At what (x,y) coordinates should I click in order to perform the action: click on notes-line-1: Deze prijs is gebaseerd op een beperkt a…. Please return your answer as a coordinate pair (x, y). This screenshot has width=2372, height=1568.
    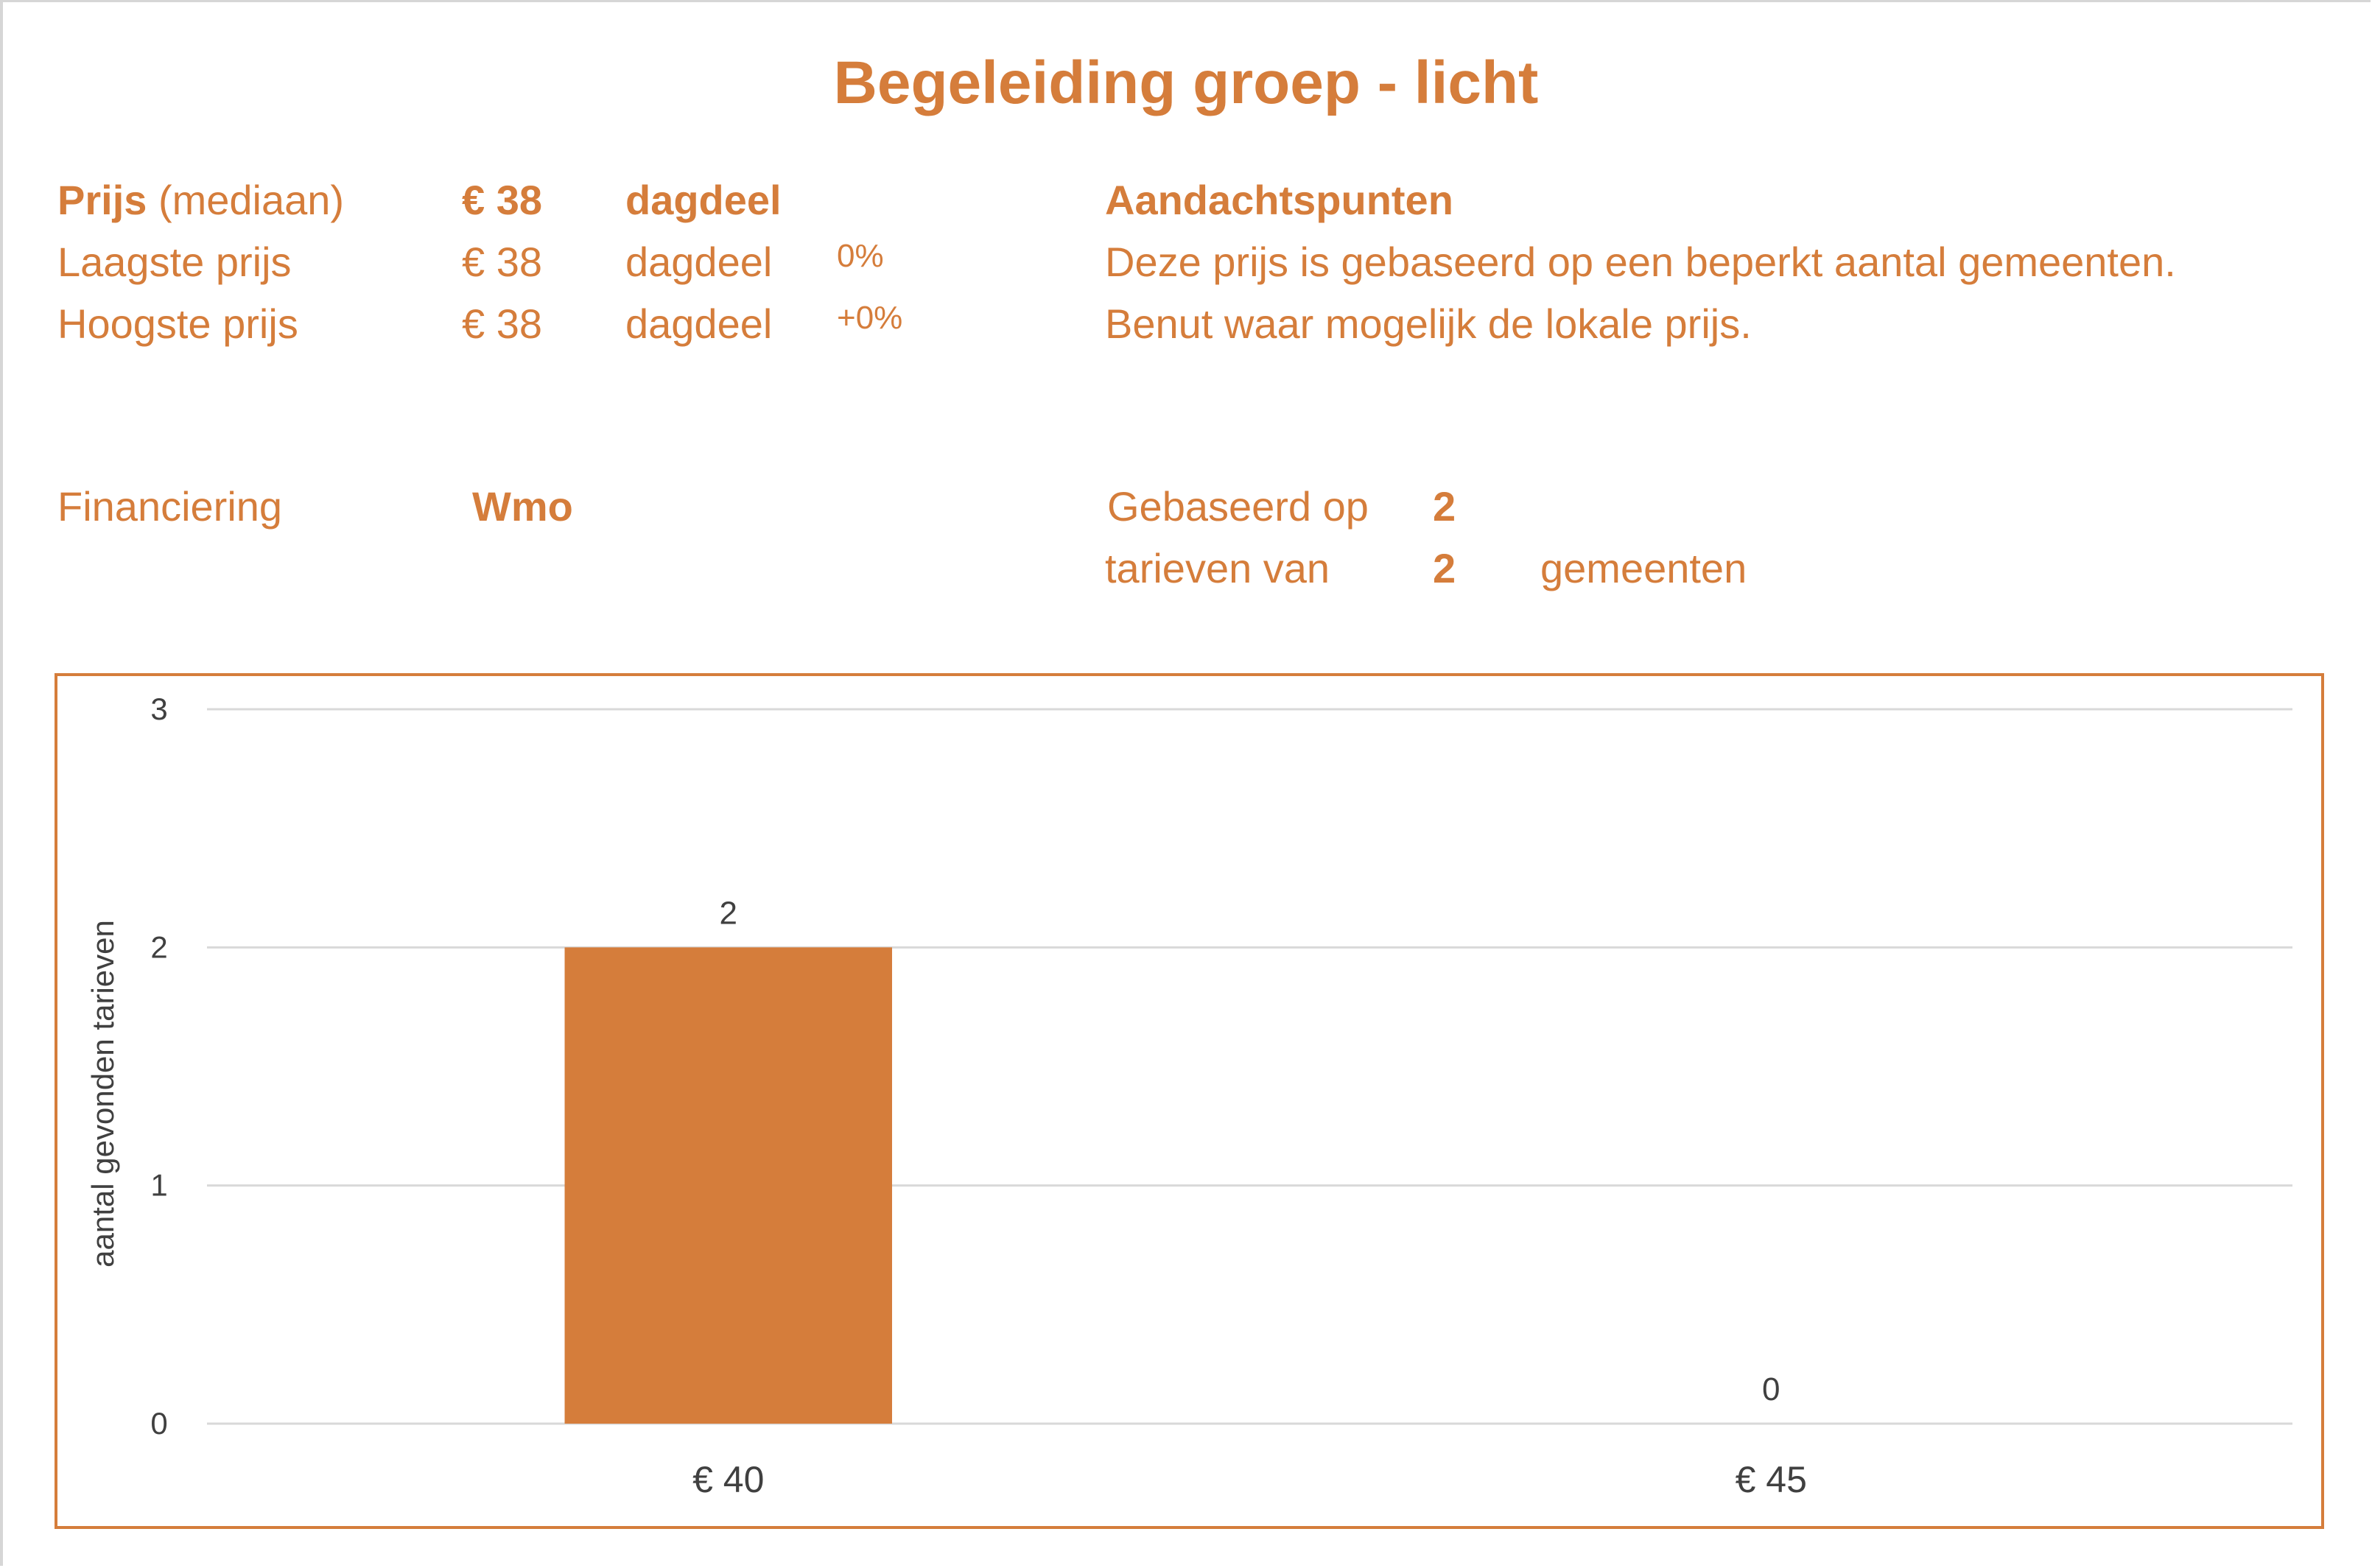
    Looking at the image, I should click on (1640, 262).